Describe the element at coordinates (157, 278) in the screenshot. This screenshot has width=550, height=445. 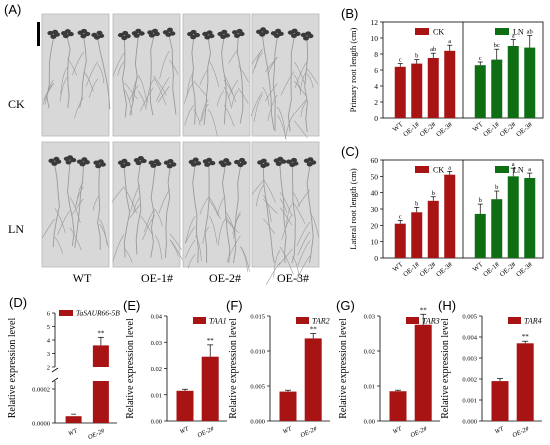
I see `col-label-oe1: OE-1#` at that location.